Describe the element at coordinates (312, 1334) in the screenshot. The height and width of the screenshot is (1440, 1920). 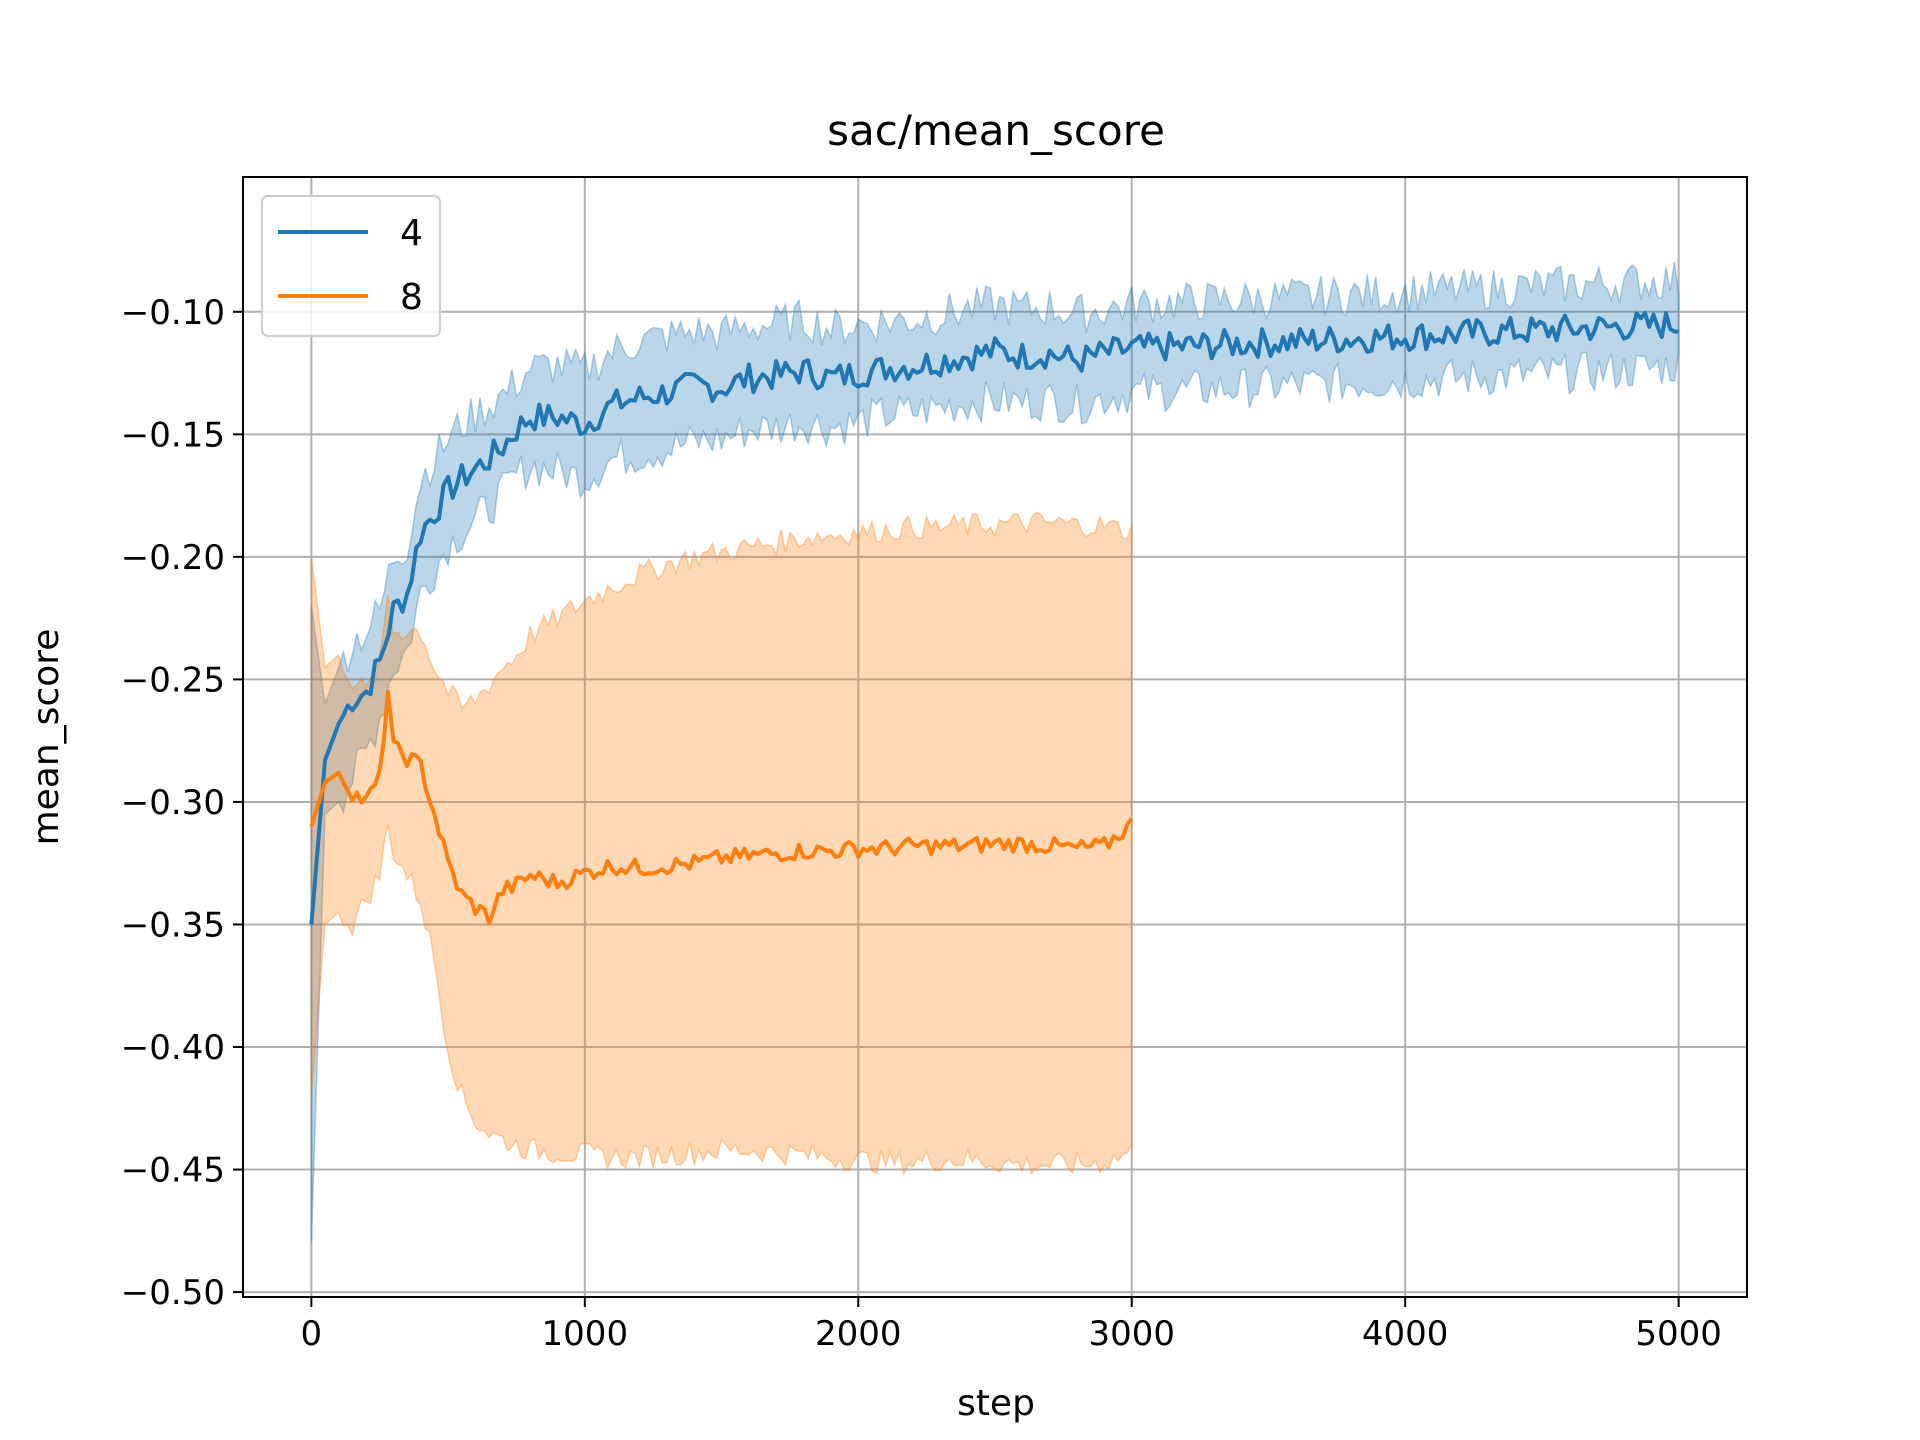
I see `x-tick-label: 0` at that location.